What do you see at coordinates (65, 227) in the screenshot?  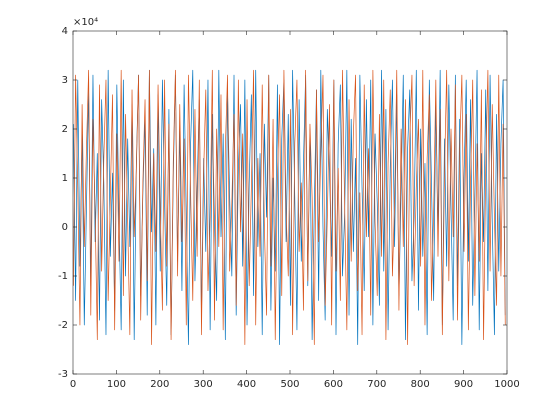 I see `y-tick-label: 0` at bounding box center [65, 227].